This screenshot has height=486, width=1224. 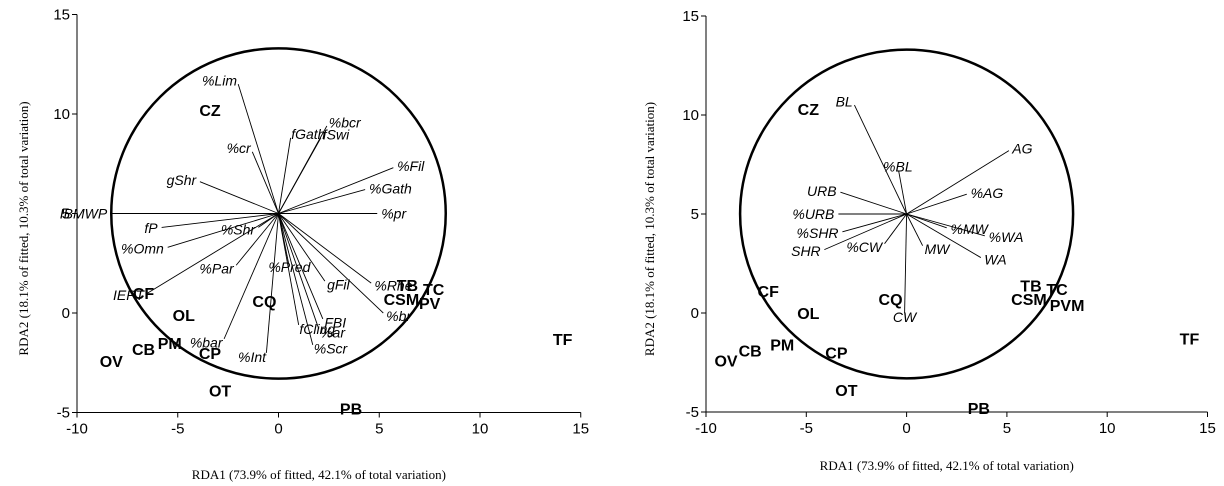 What do you see at coordinates (210, 111) in the screenshot?
I see `site-label: CZ` at bounding box center [210, 111].